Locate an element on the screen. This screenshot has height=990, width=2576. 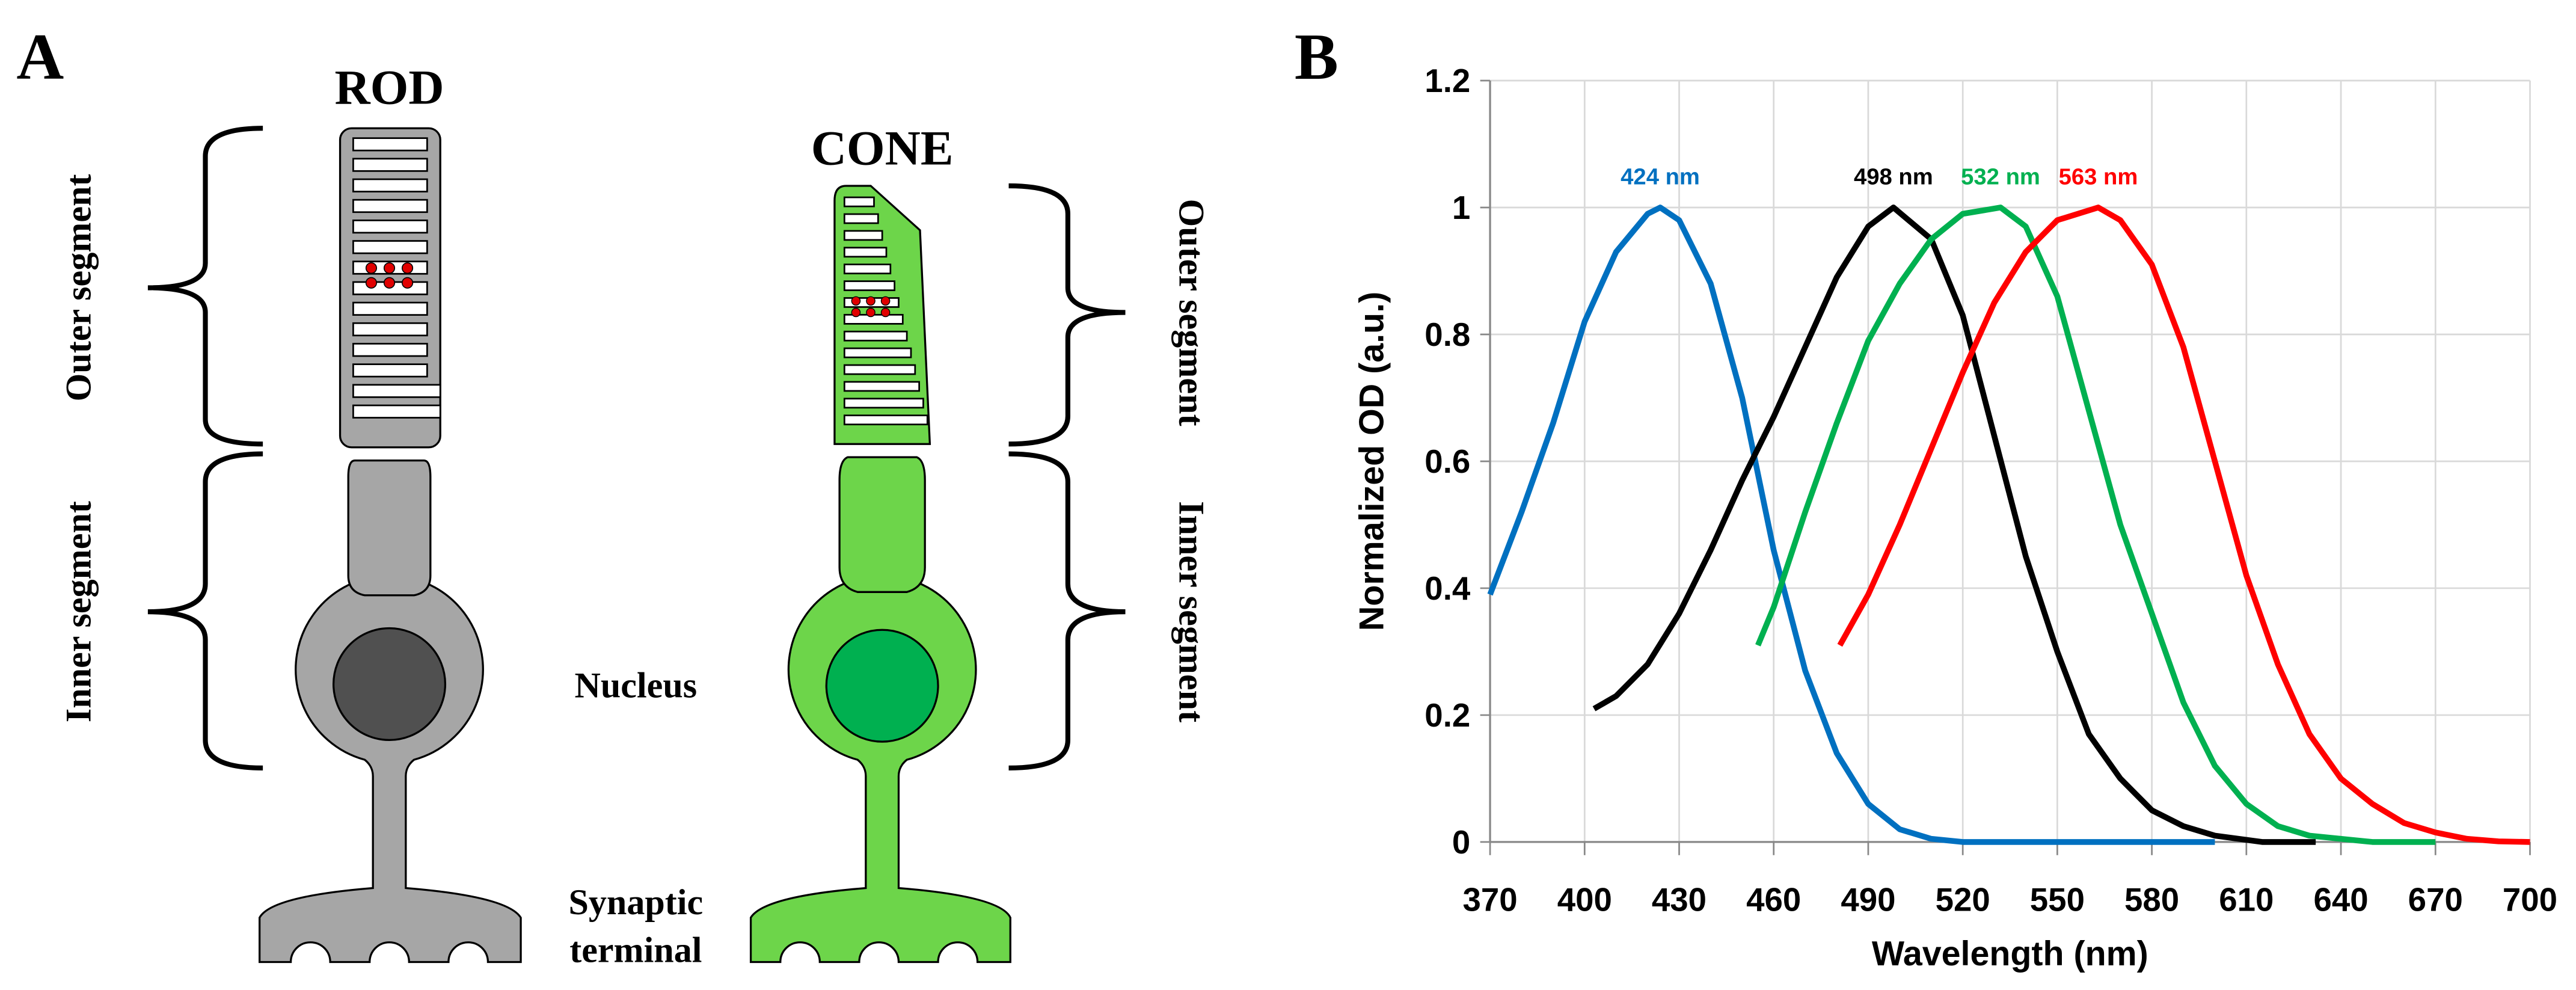
terminal-label: terminal is located at coordinates (635, 950).